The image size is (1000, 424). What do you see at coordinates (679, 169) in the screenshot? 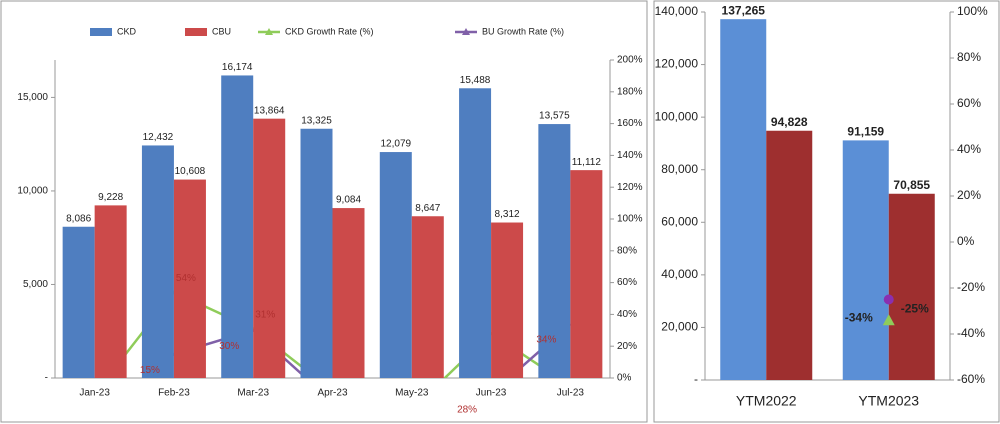
I see `y-tick-label: 80,000` at bounding box center [679, 169].